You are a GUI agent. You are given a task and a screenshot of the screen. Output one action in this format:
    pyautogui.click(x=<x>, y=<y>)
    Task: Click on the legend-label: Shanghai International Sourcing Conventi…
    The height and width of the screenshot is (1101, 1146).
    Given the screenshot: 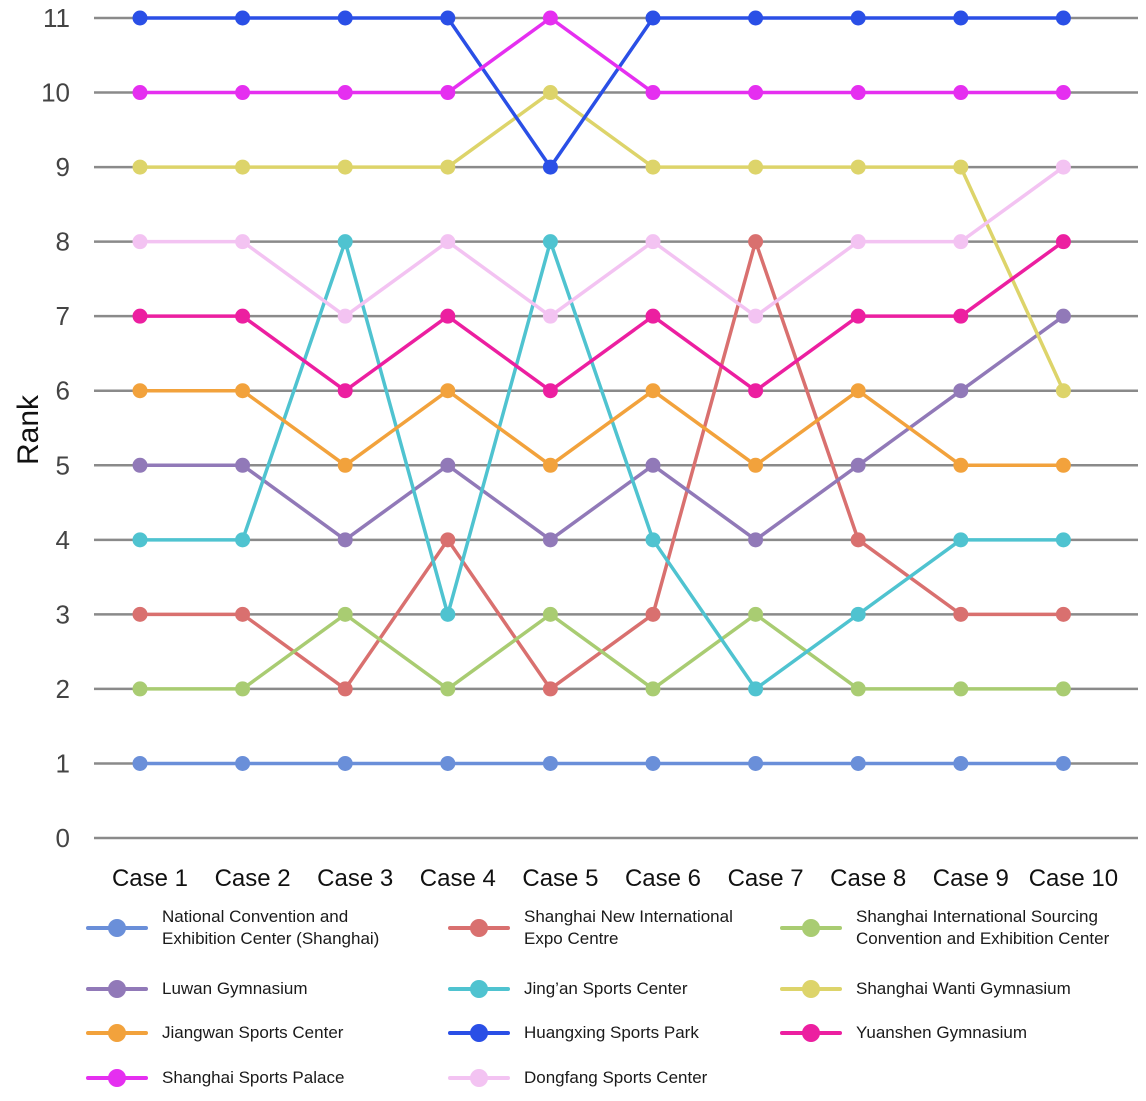 What is the action you would take?
    pyautogui.click(x=983, y=927)
    